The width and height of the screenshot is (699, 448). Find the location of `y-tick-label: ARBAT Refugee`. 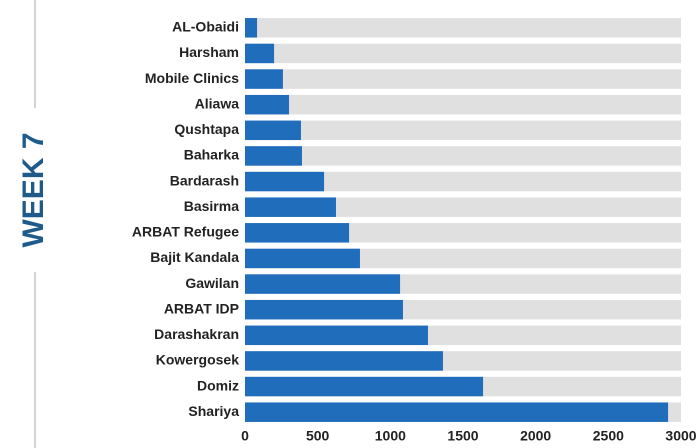

y-tick-label: ARBAT Refugee is located at coordinates (185, 232).